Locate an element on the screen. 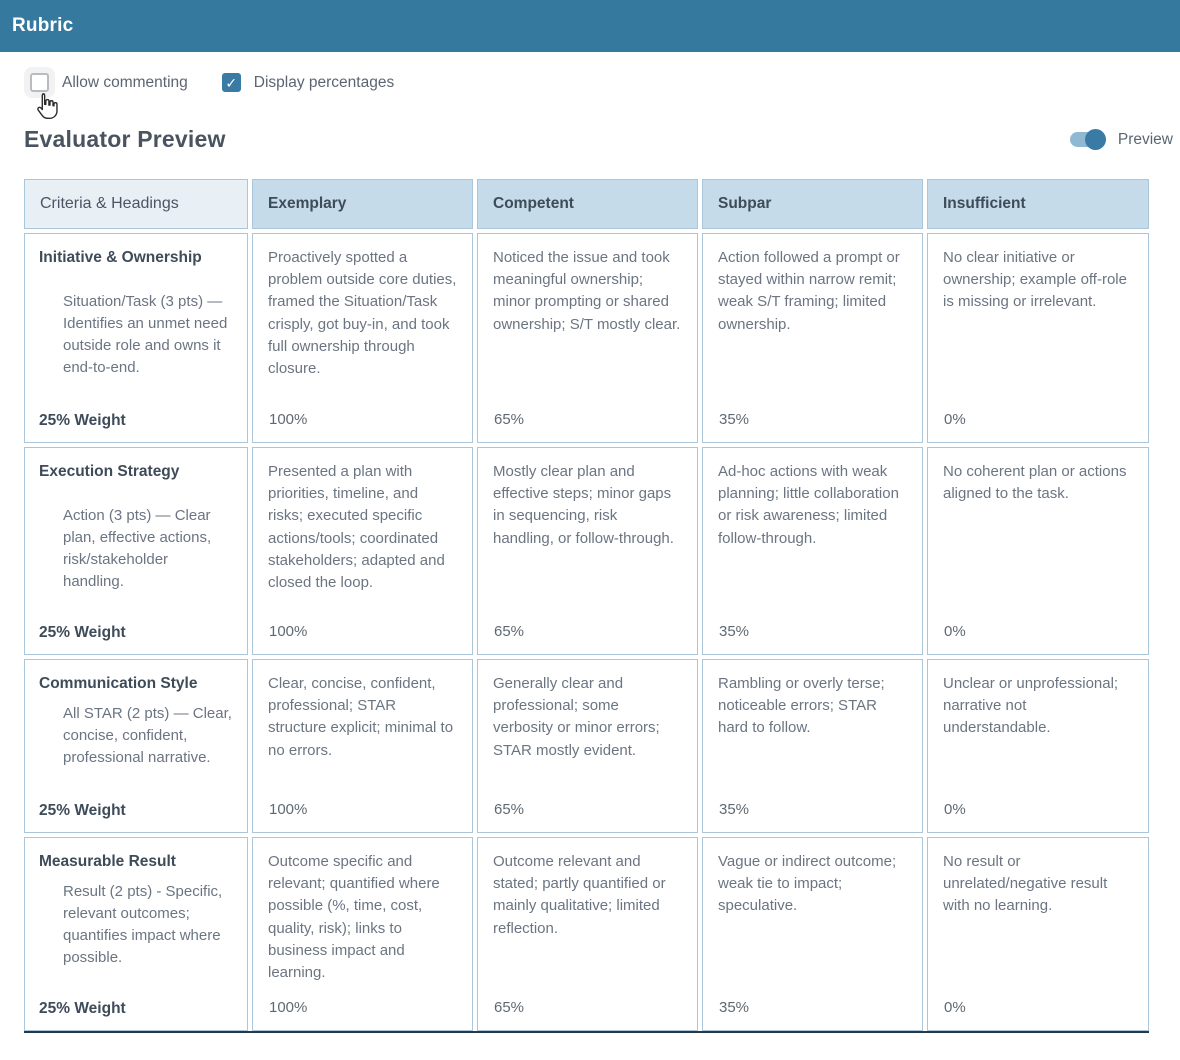 The width and height of the screenshot is (1180, 1060). display-percentages-label: Display percentages is located at coordinates (324, 82).